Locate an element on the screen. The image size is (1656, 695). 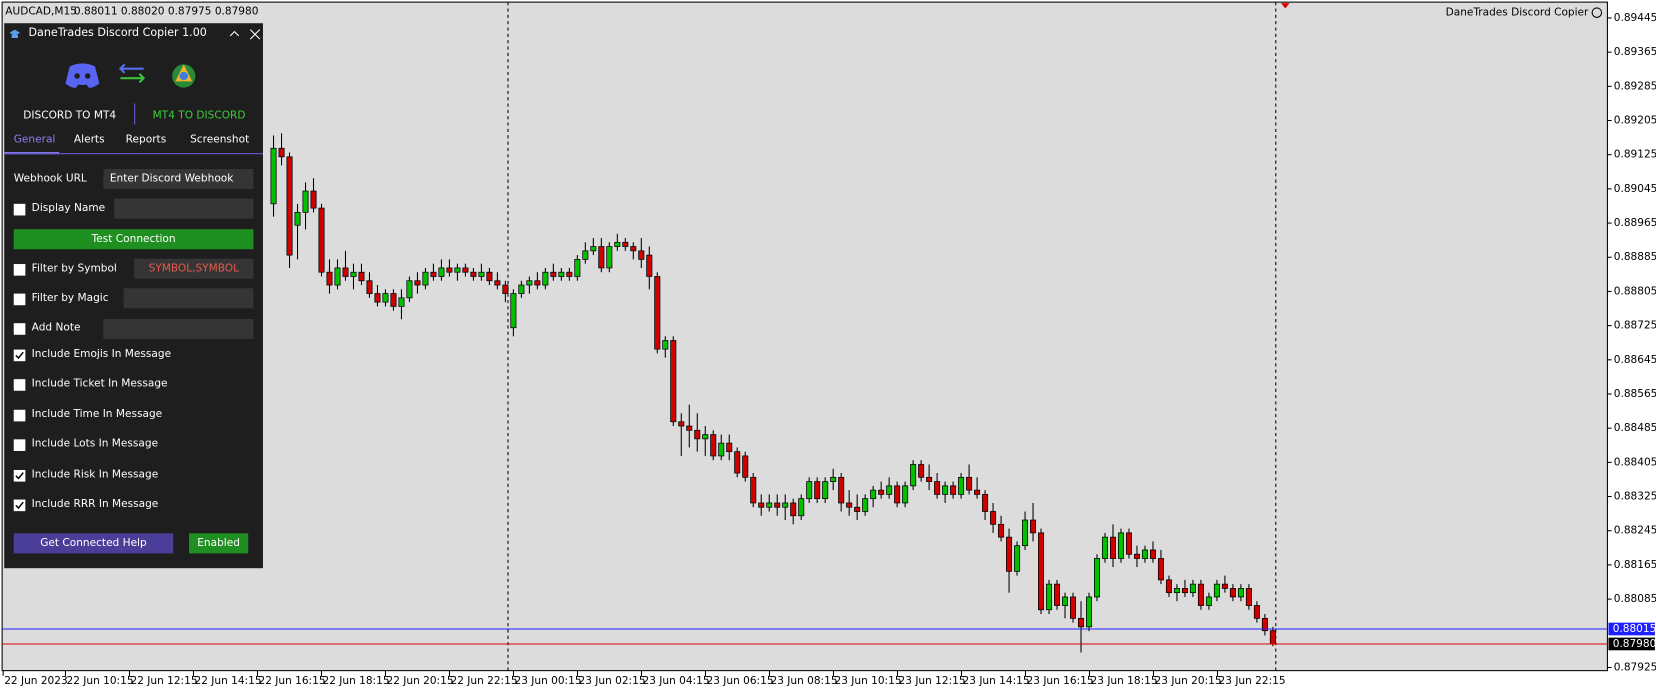
check-mark is located at coordinates (19, 505).